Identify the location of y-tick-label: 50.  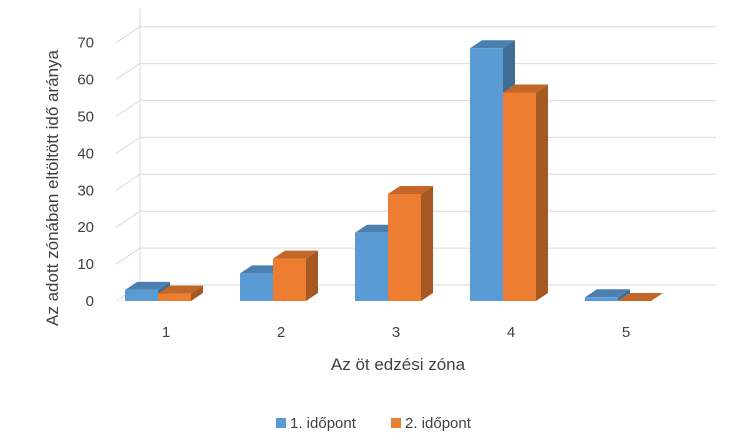
(85, 117).